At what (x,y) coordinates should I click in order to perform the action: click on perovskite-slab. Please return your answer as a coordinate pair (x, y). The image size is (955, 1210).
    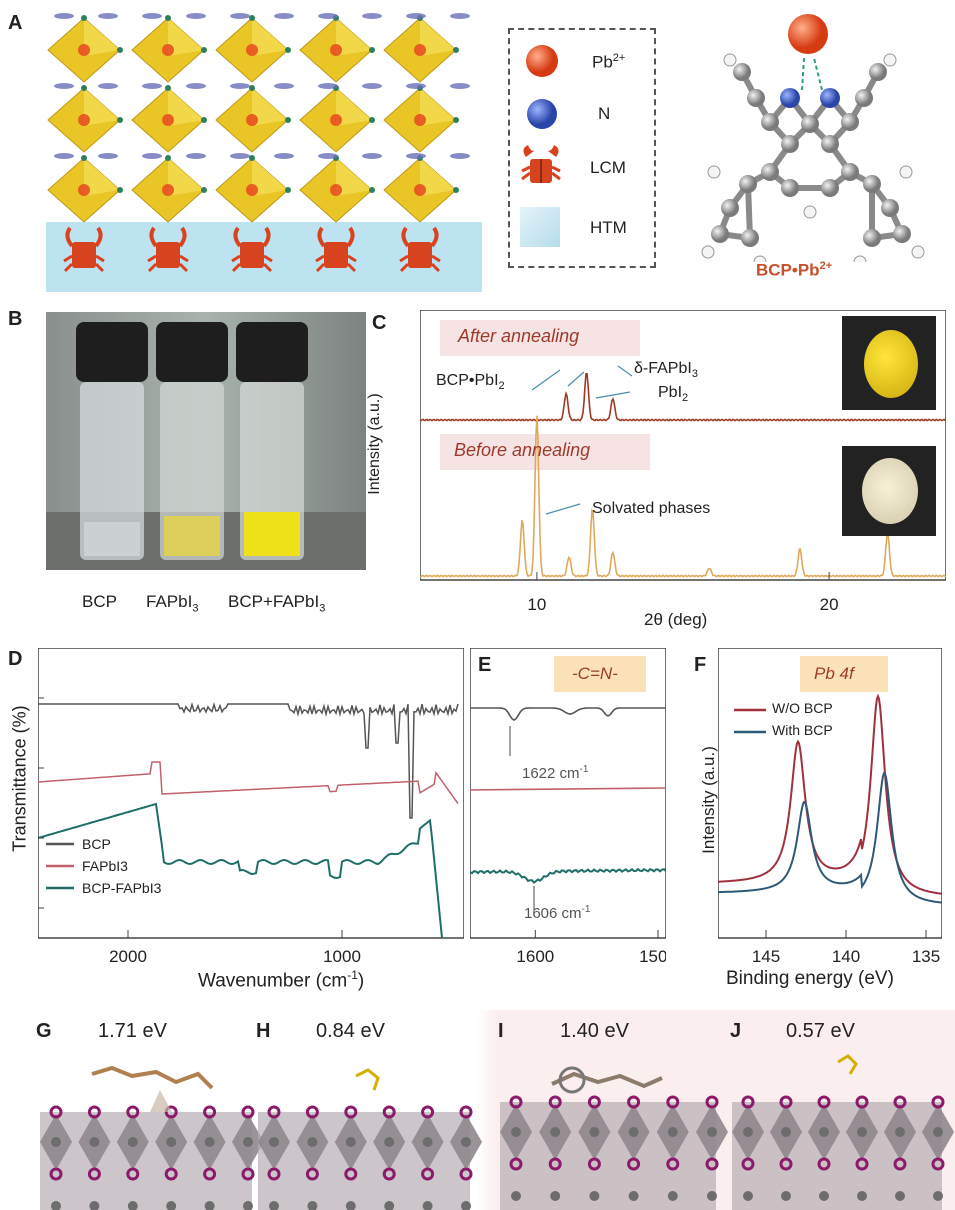
    Looking at the image, I should click on (608, 1156).